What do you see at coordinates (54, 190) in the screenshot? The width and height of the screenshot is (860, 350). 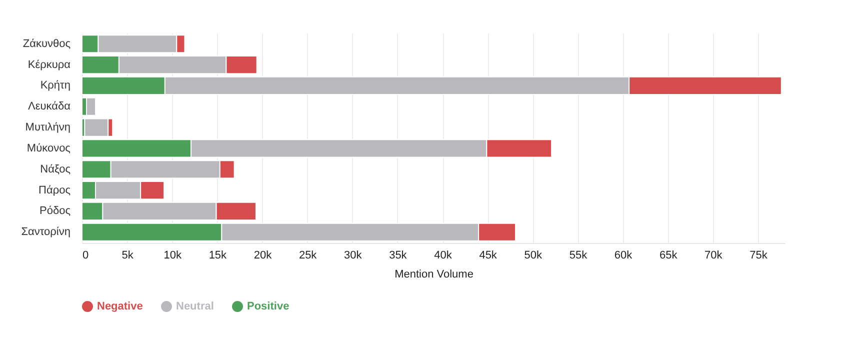 I see `y-tick-label: Πάρος` at bounding box center [54, 190].